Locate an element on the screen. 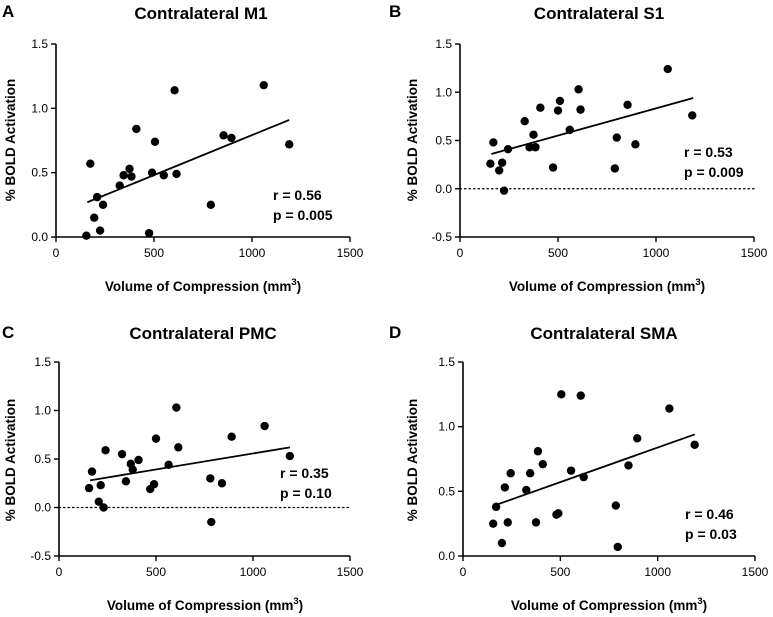  panel-b-title: Contralateral S1 is located at coordinates (599, 13).